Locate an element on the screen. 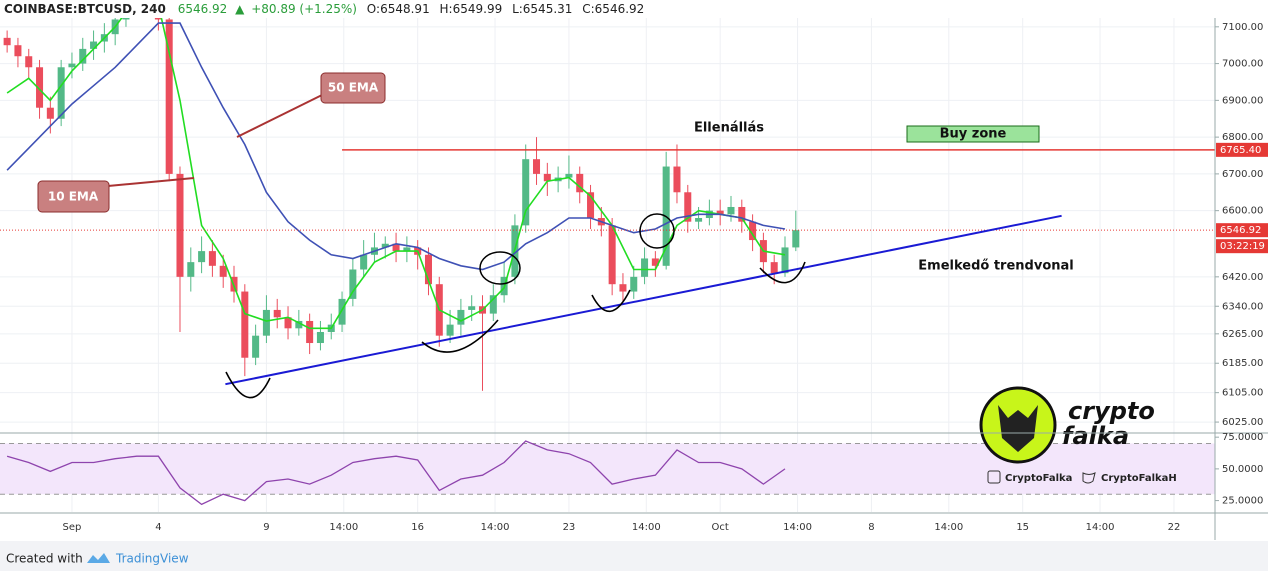 The height and width of the screenshot is (575, 1268). x-tick-label: 9 is located at coordinates (266, 527).